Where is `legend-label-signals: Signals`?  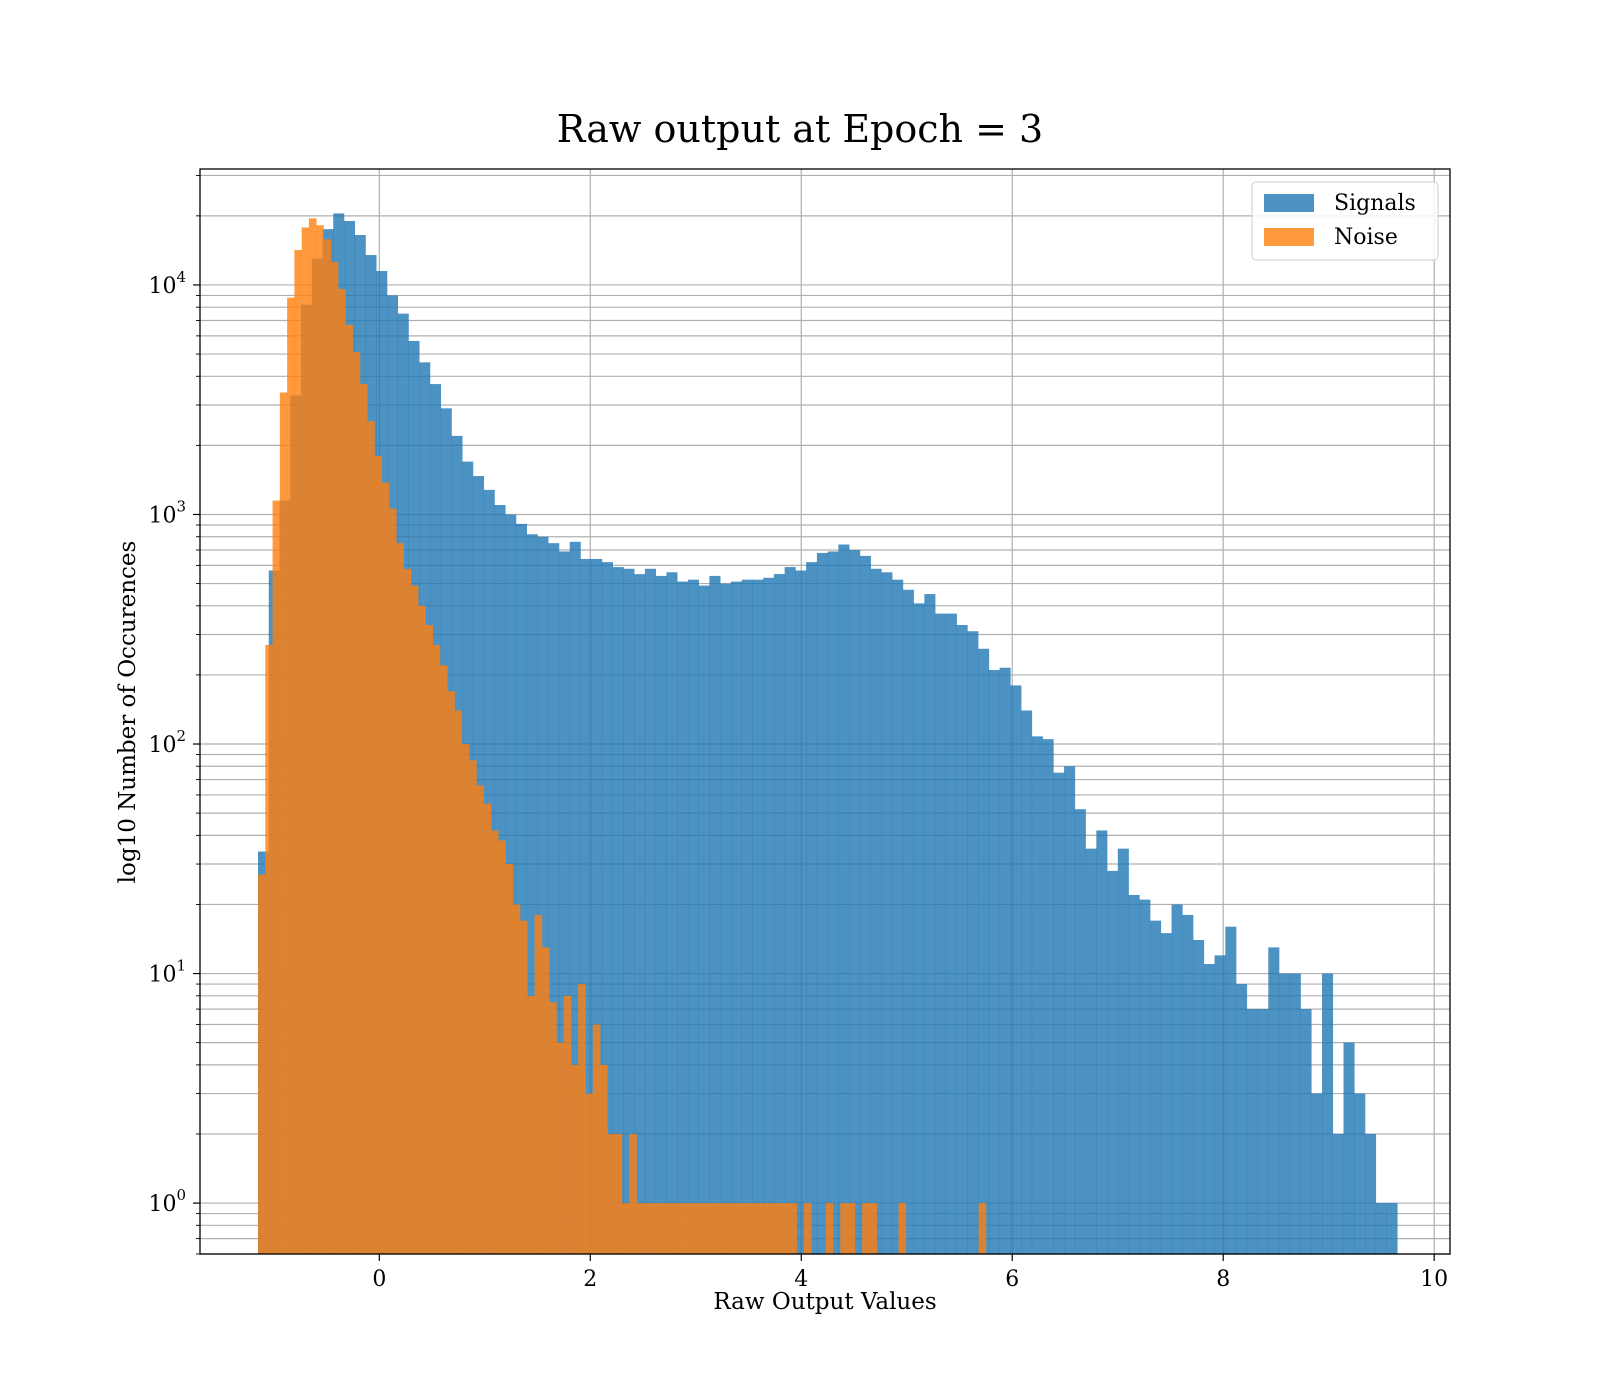
legend-label-signals: Signals is located at coordinates (1375, 203).